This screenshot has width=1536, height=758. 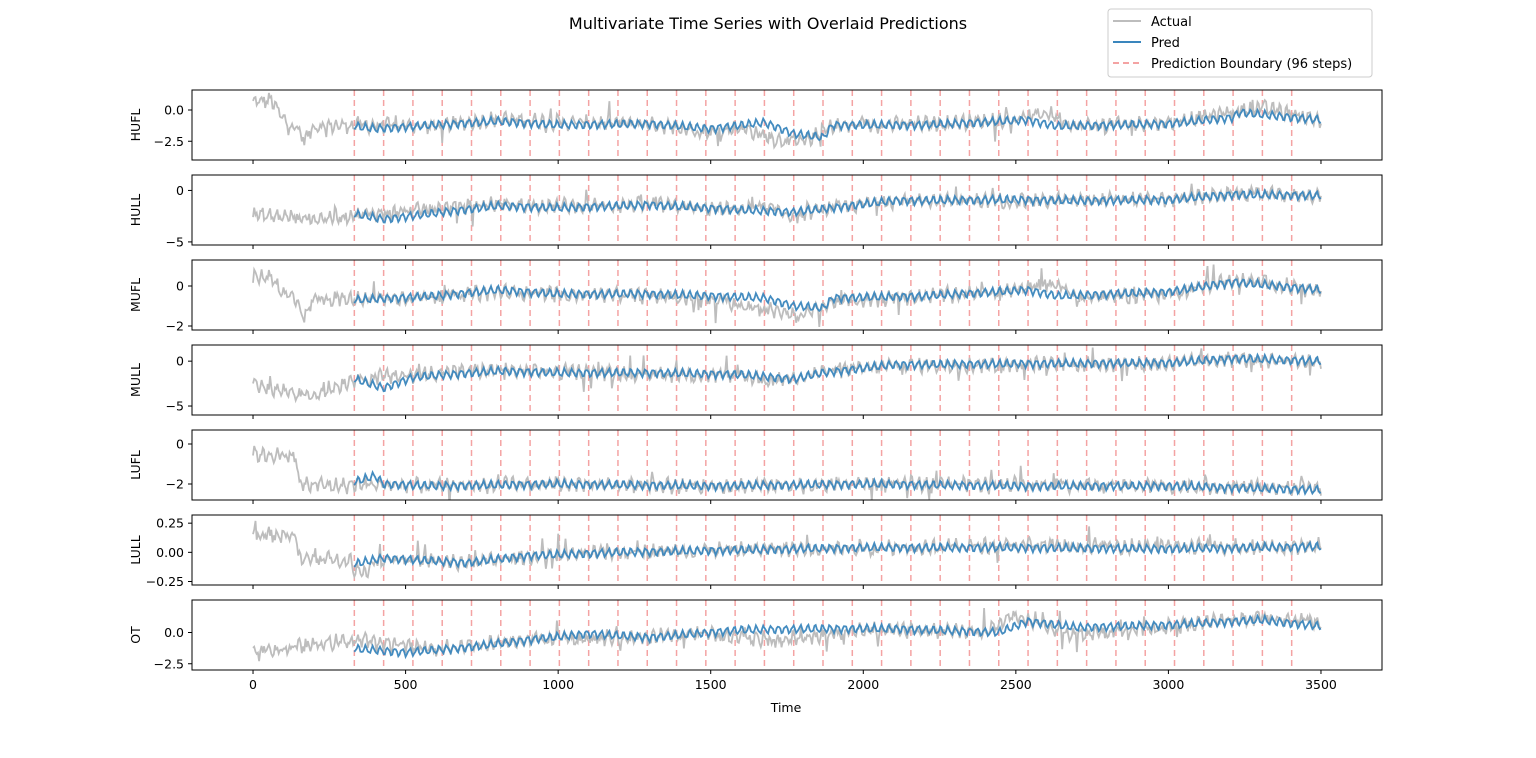 What do you see at coordinates (863, 684) in the screenshot?
I see `x-tick-label: 2000` at bounding box center [863, 684].